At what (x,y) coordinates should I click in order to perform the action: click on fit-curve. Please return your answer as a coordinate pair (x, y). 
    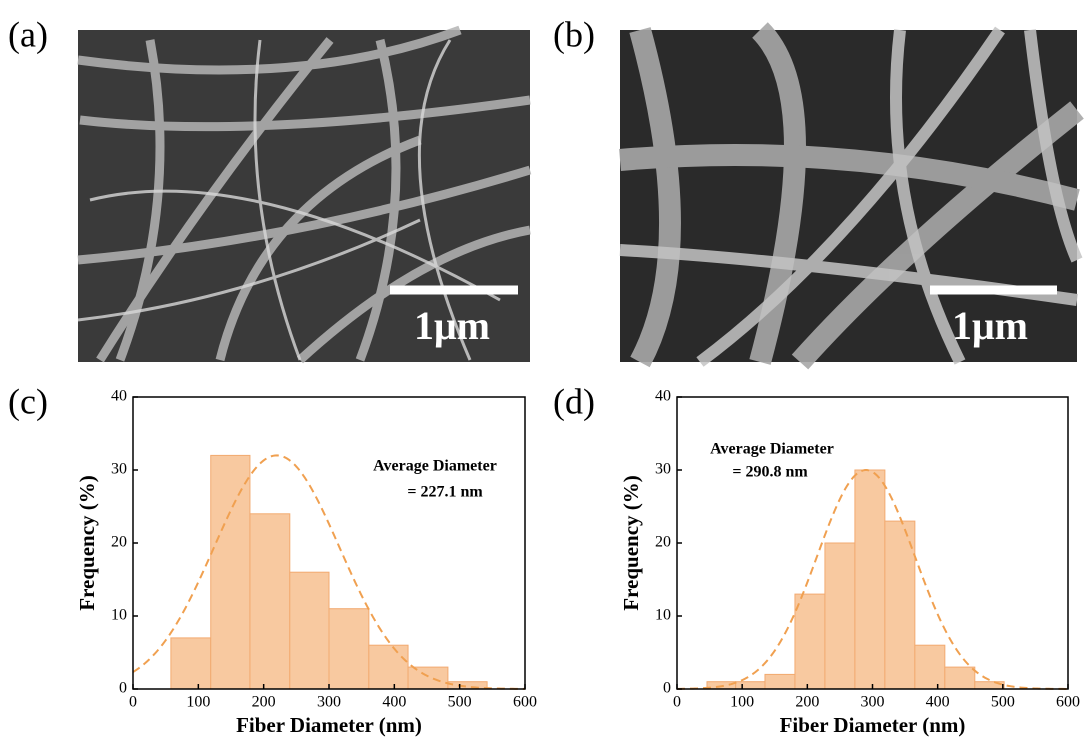
    Looking at the image, I should click on (872, 579).